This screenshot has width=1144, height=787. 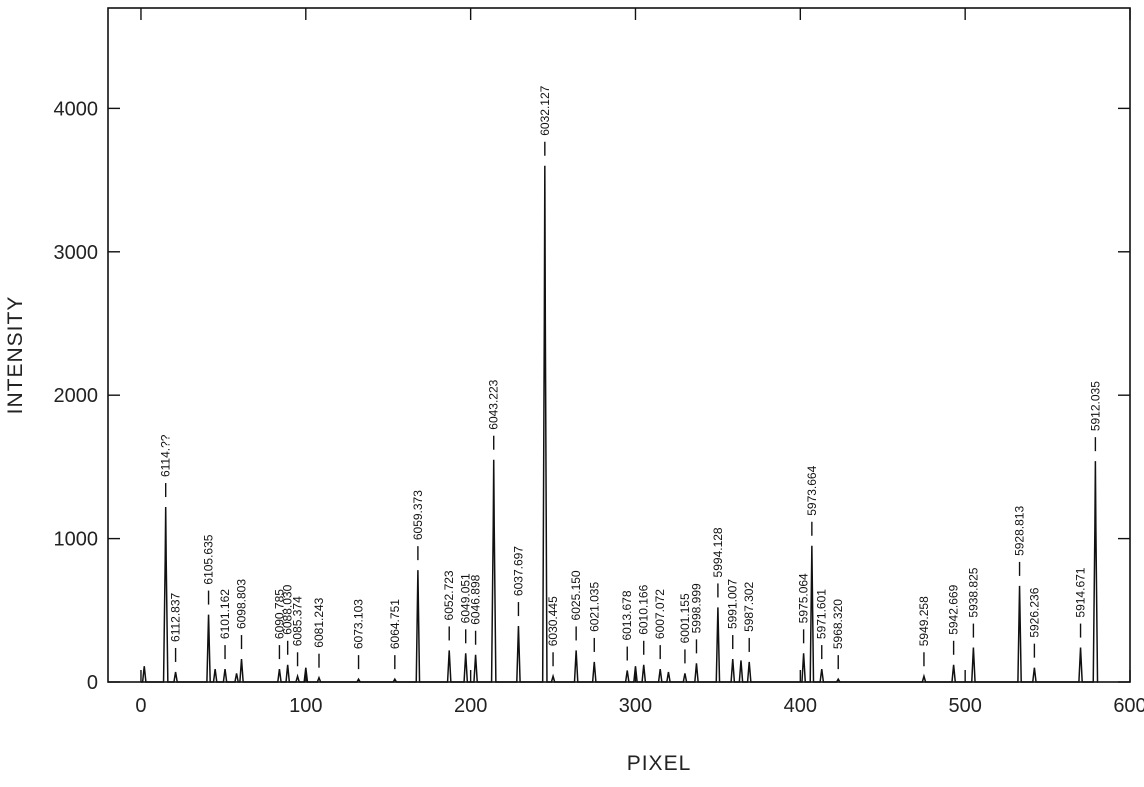 I want to click on peak-label: 5942.669, so click(x=954, y=609).